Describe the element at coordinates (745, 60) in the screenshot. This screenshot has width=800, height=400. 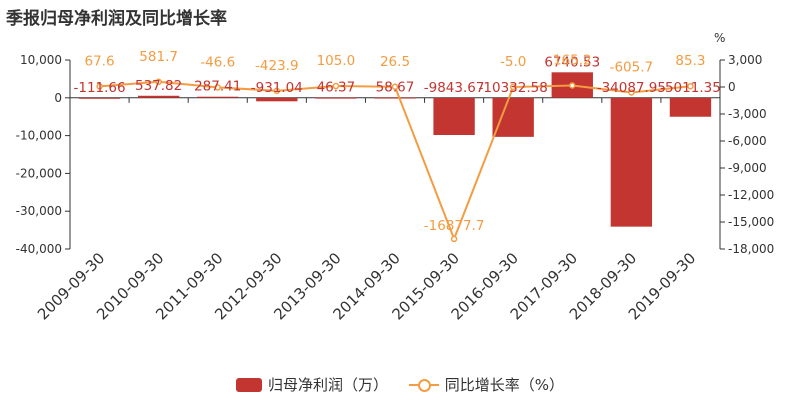
I see `right-y-tick-label: 3,000` at that location.